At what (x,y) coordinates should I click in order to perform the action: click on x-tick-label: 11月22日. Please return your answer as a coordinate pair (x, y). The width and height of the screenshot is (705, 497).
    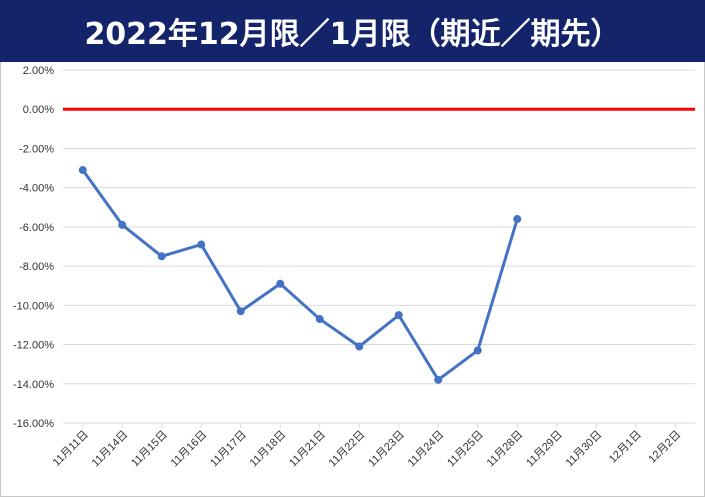
    Looking at the image, I should click on (347, 449).